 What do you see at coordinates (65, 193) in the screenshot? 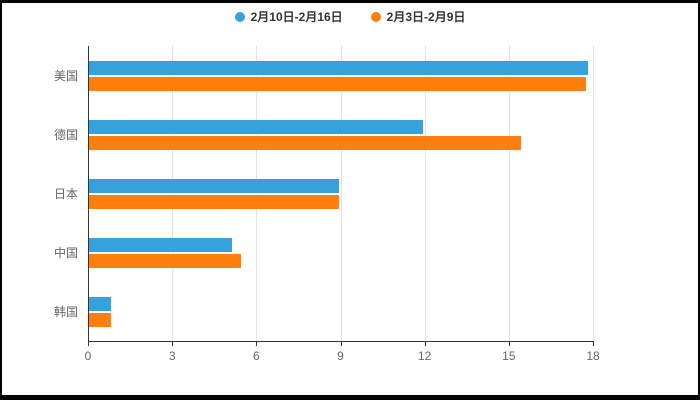
I see `y-category-label: 日本` at bounding box center [65, 193].